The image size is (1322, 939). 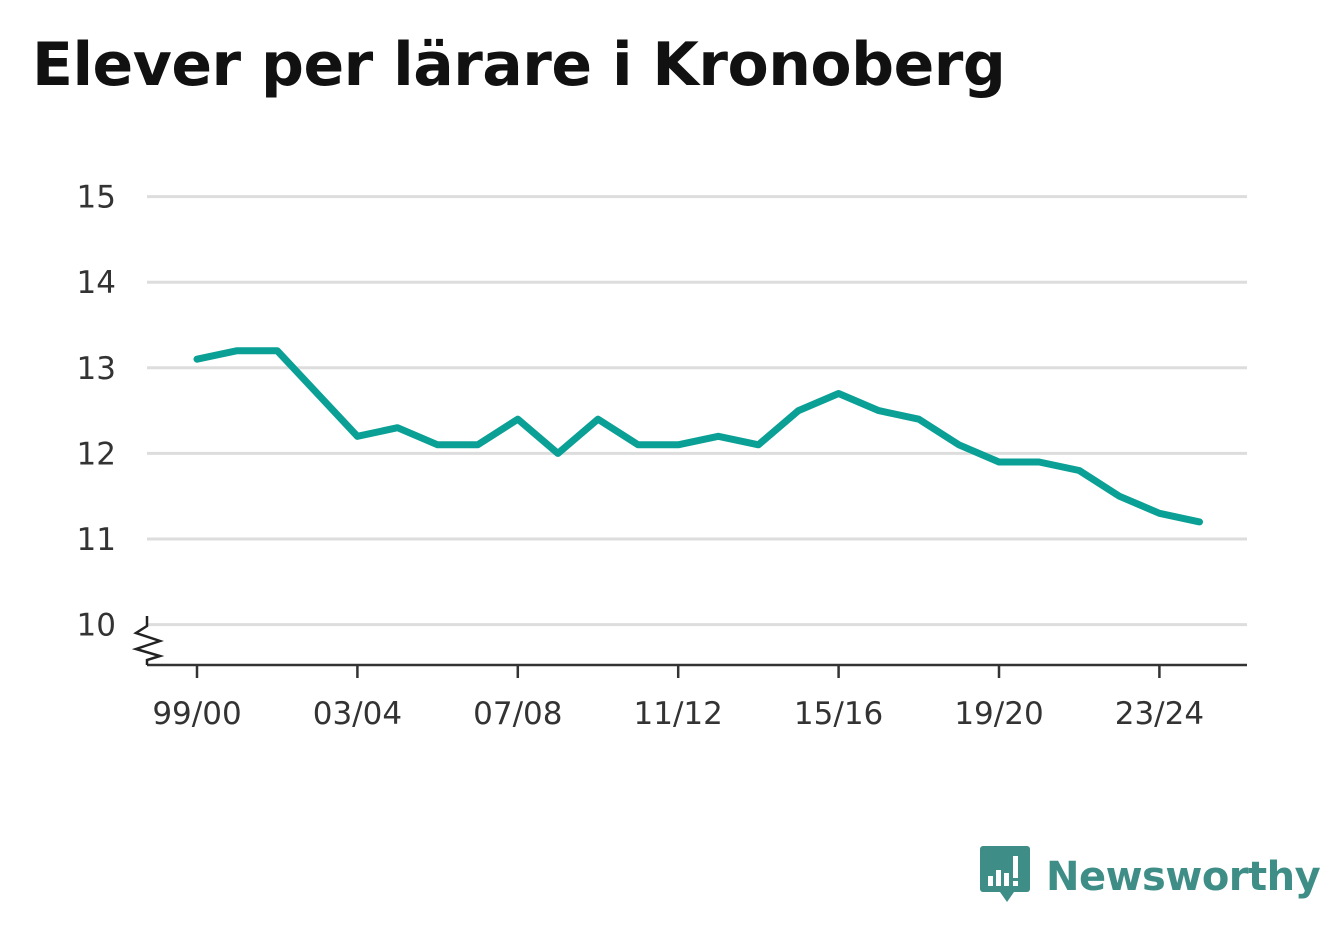 I want to click on y-tick-label: 15, so click(x=96, y=198).